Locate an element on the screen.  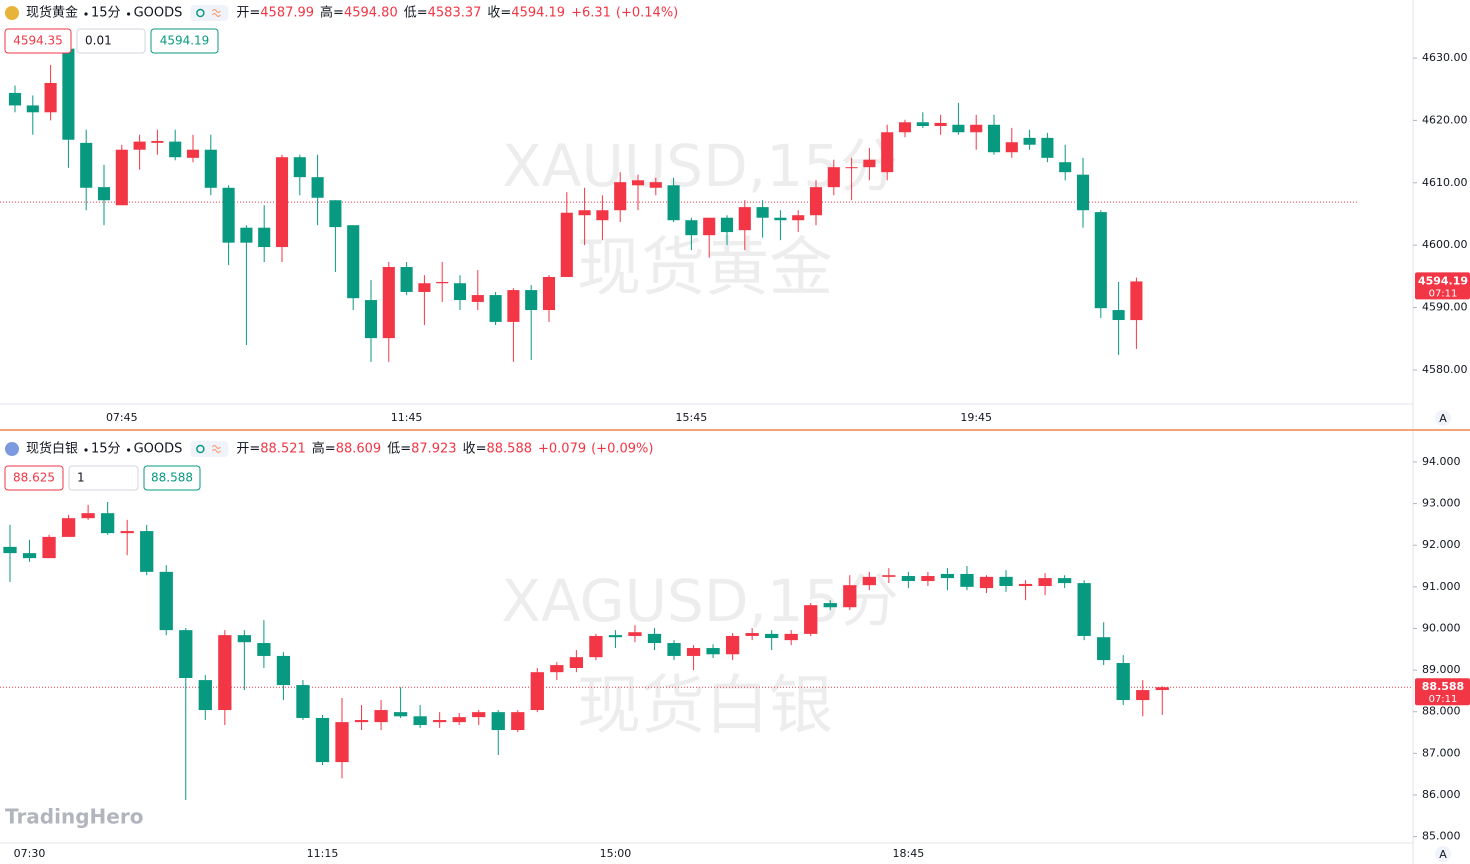
y-tick-label: 4610.00 is located at coordinates (1445, 182).